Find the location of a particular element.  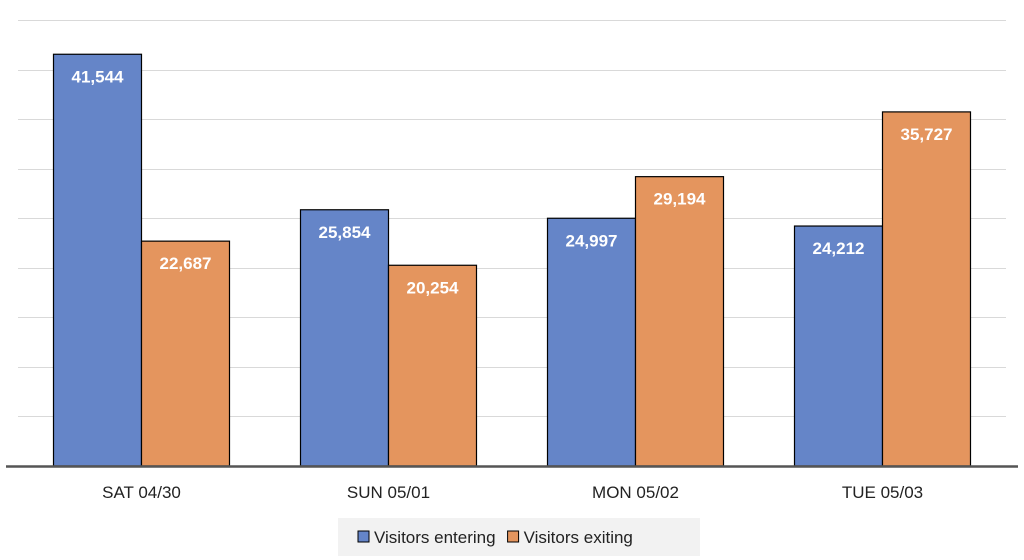

x-tick-label: TUE 05/03 is located at coordinates (882, 492).